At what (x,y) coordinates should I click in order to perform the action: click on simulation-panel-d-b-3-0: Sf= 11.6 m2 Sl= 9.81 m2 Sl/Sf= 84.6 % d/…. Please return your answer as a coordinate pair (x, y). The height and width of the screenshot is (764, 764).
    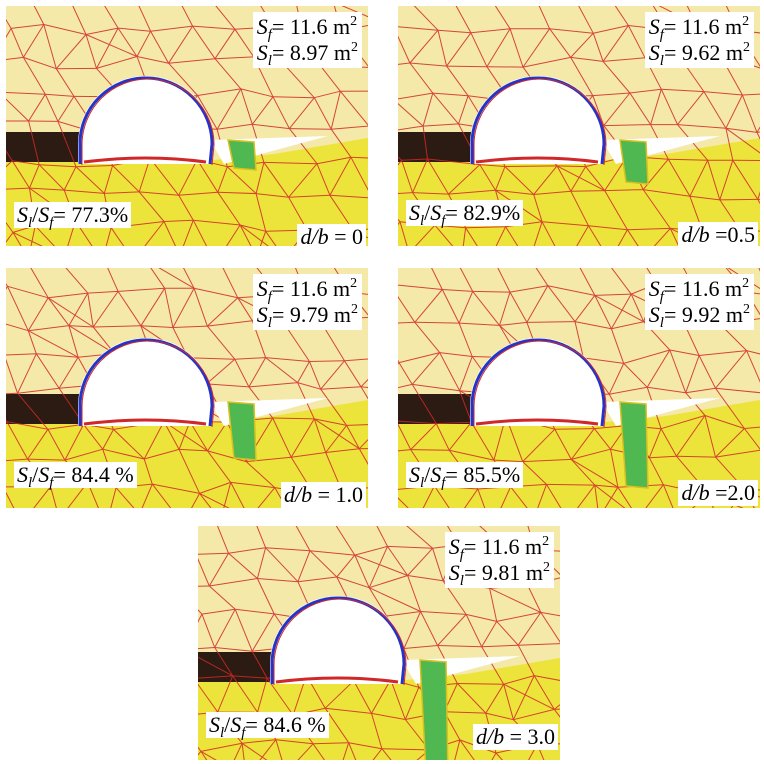
    Looking at the image, I should click on (379, 643).